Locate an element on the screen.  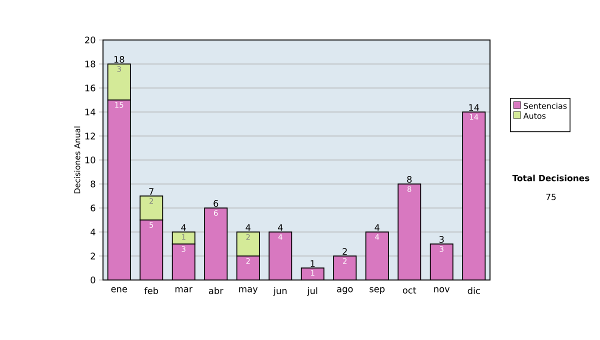
total-label: 7 is located at coordinates (151, 191).